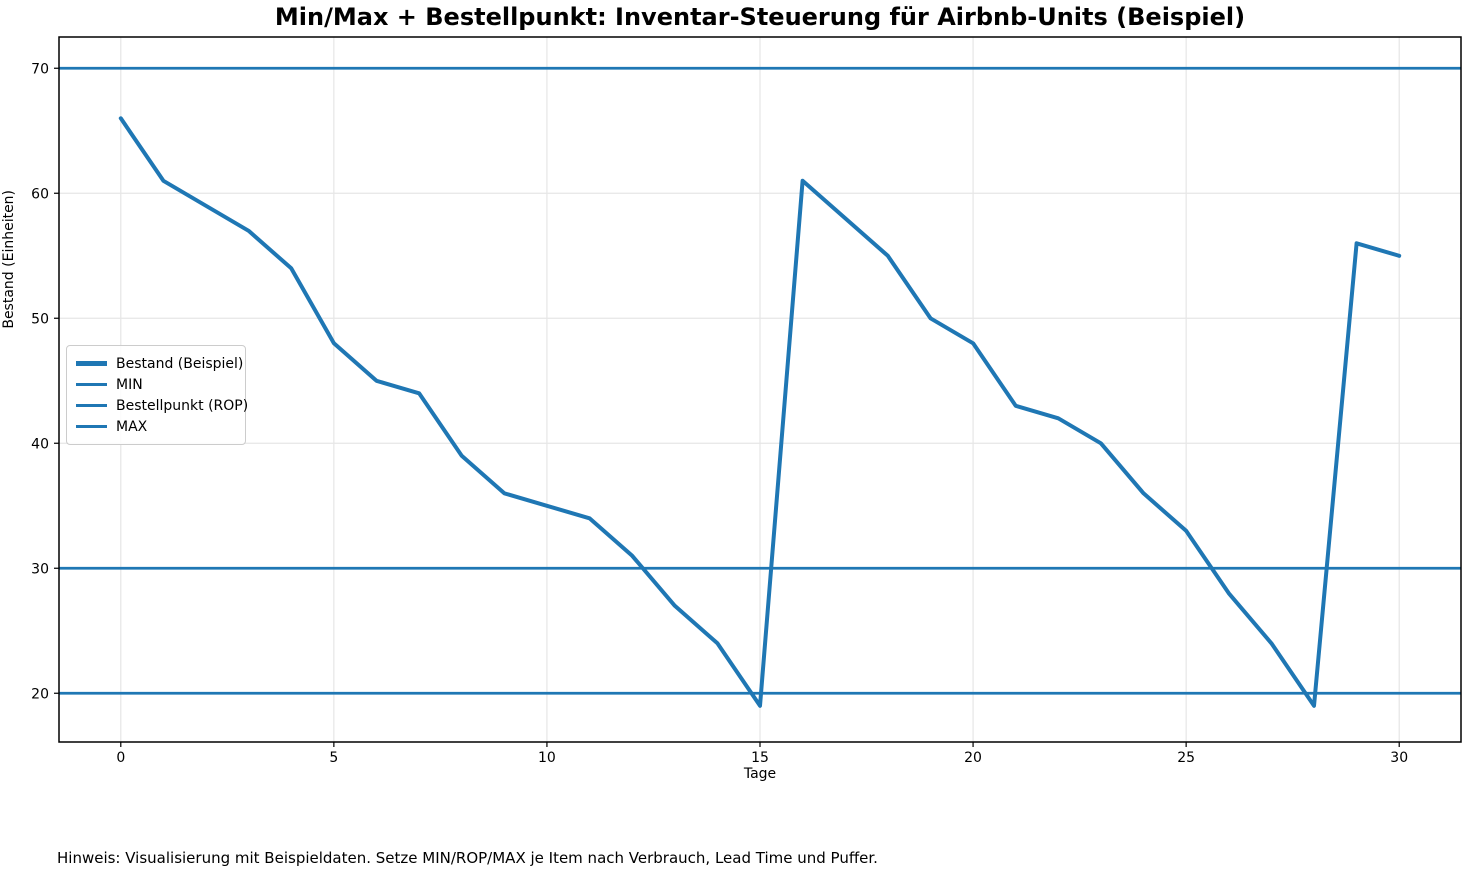 The height and width of the screenshot is (878, 1474). I want to click on y-tick-label: 60, so click(40, 194).